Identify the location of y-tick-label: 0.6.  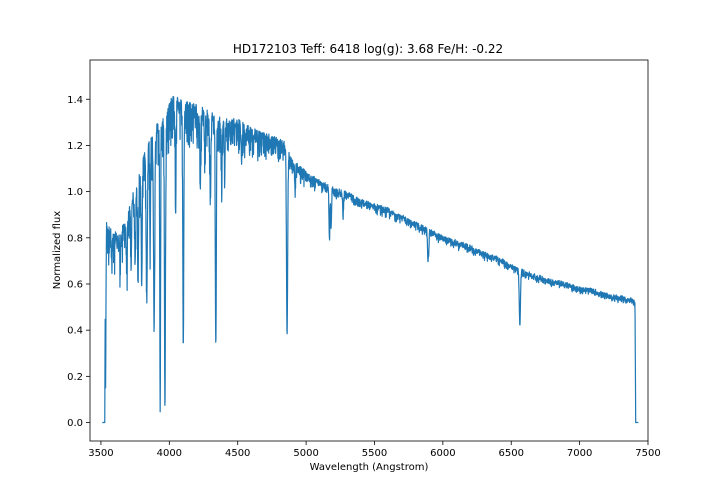
(75, 284).